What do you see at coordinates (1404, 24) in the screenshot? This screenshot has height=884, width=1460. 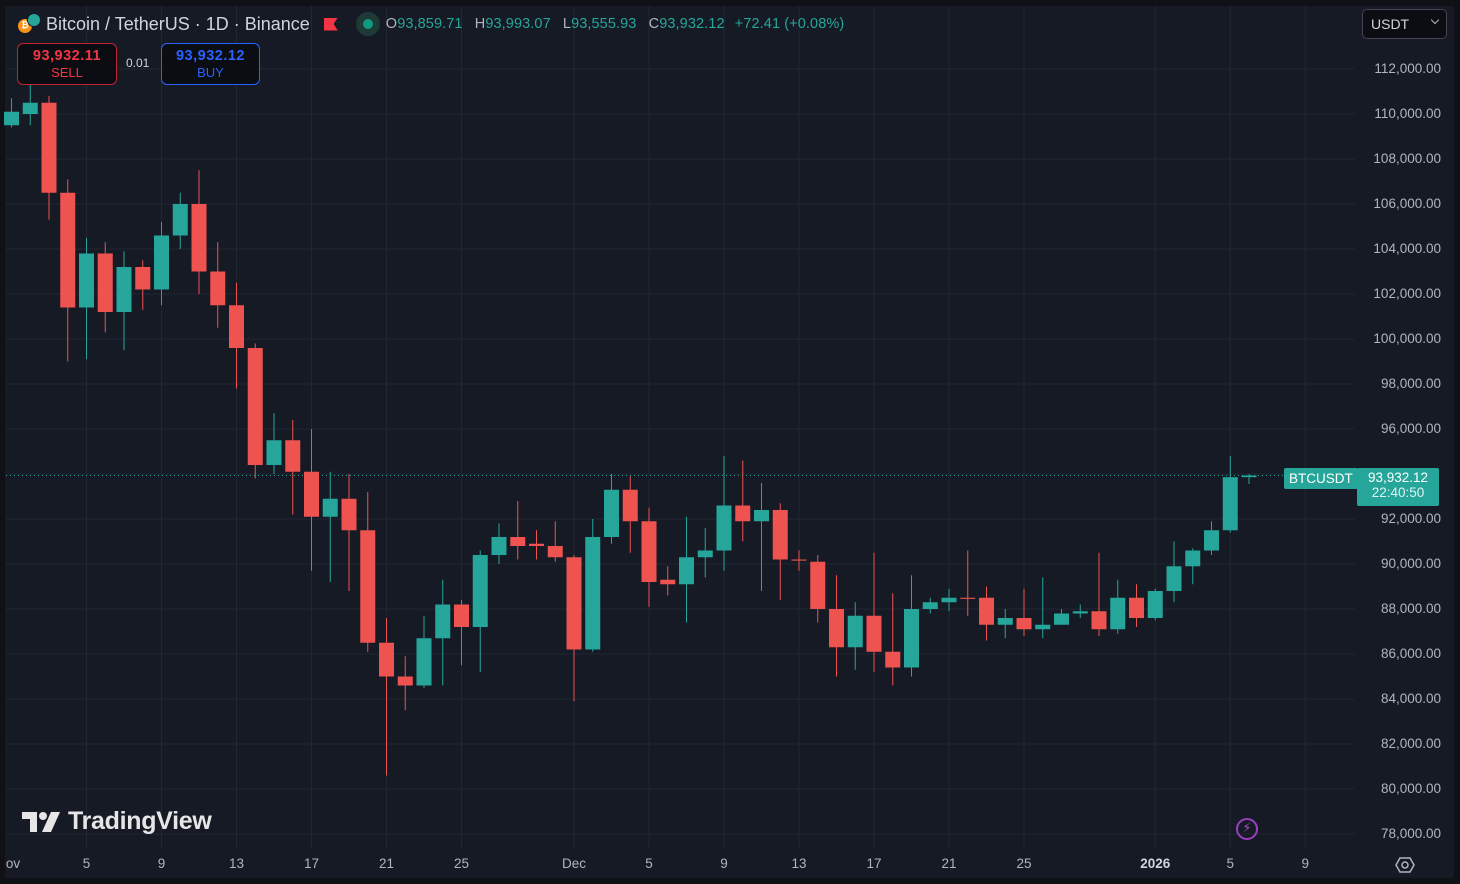 I see `currency-select: USDT` at bounding box center [1404, 24].